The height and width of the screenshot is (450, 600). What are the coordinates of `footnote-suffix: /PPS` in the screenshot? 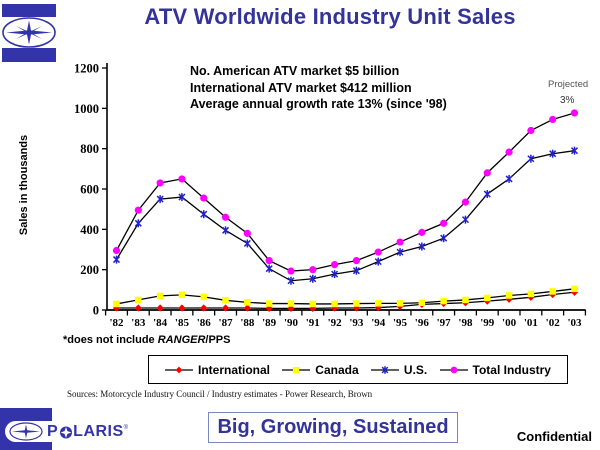 It's located at (218, 340).